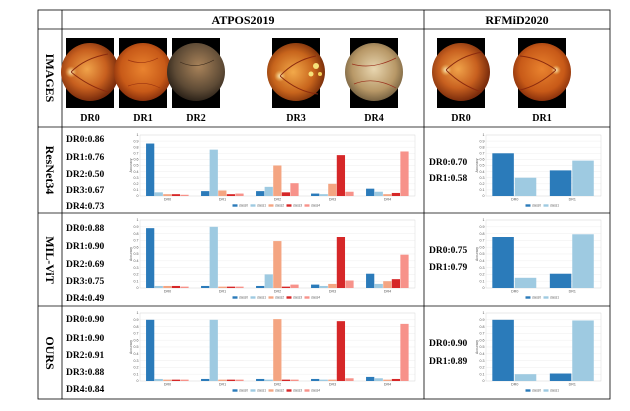 This screenshot has height=411, width=630. What do you see at coordinates (295, 118) in the screenshot?
I see `caption-atpos-dr3: DR3` at bounding box center [295, 118].